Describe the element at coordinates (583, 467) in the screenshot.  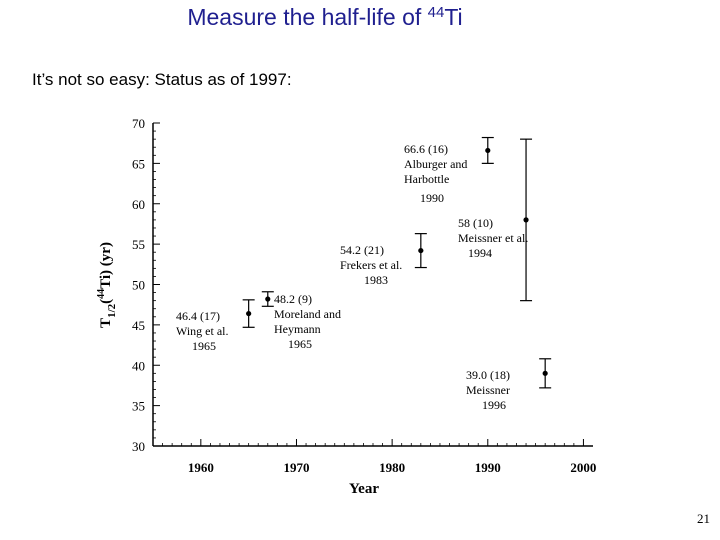
I see `x-tick-label: 2000` at that location.